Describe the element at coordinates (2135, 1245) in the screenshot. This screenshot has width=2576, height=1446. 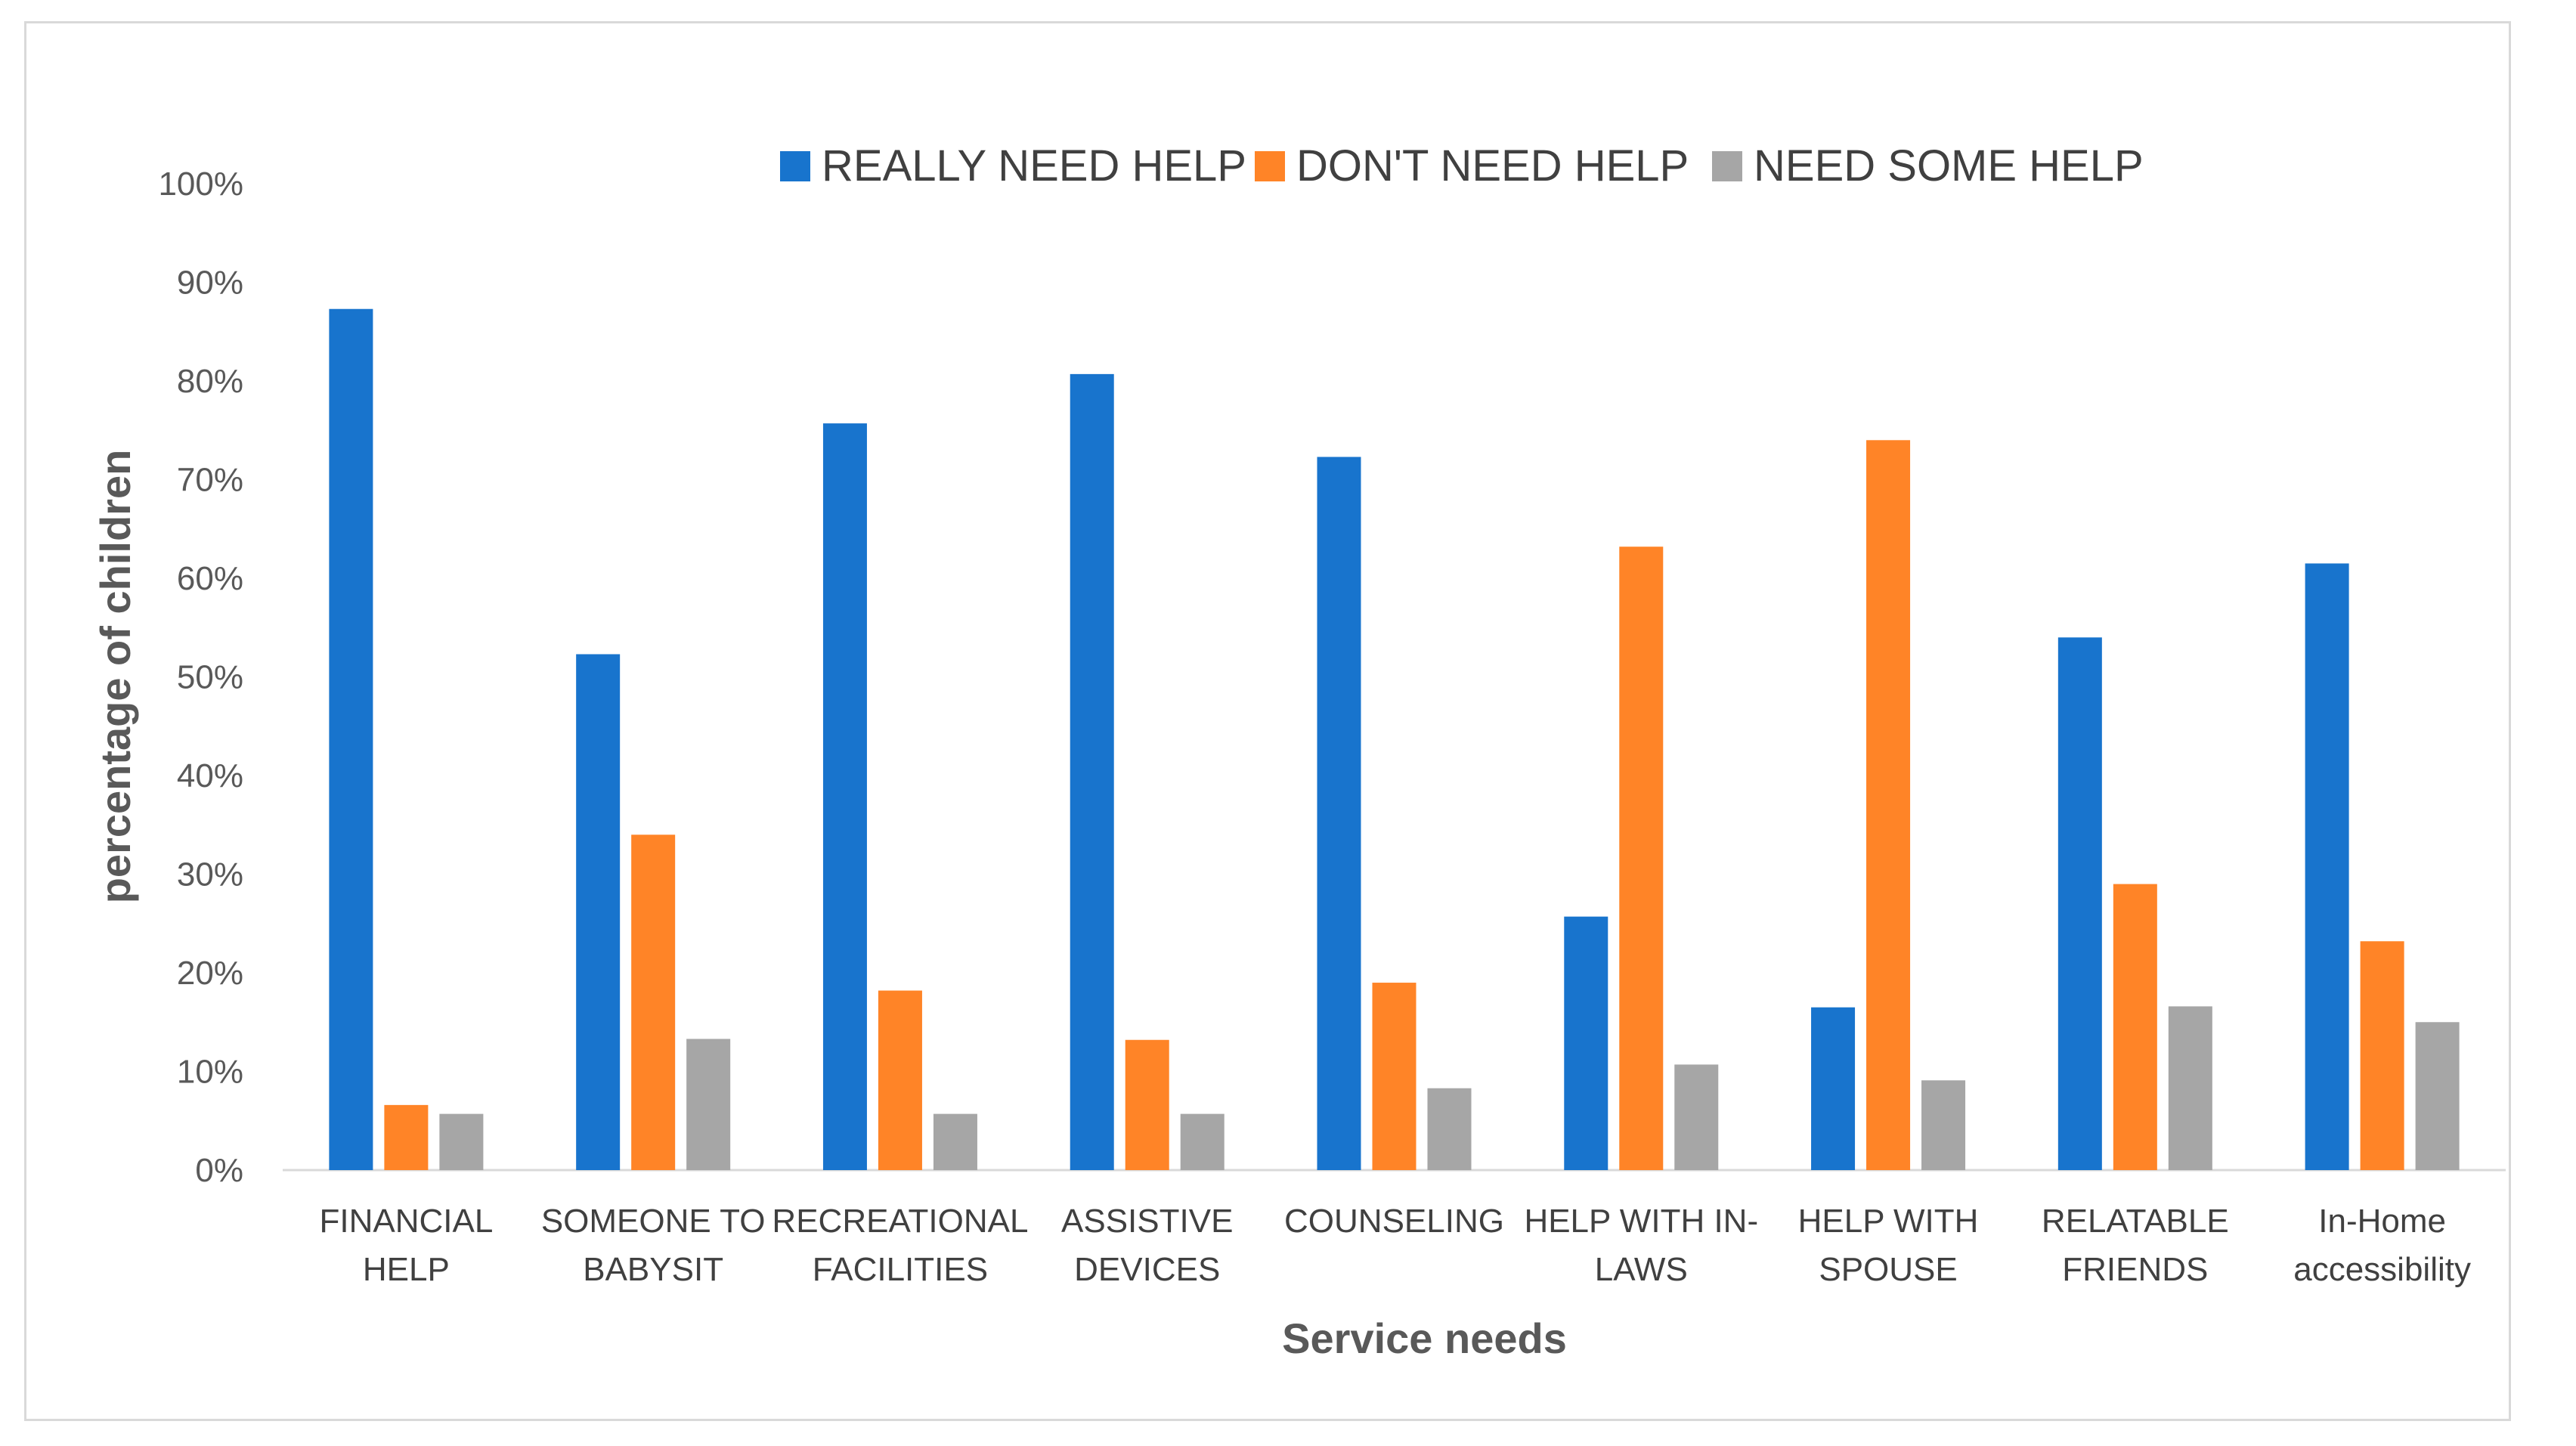
I see `x-category-label: RELATABLE FRIENDS` at that location.